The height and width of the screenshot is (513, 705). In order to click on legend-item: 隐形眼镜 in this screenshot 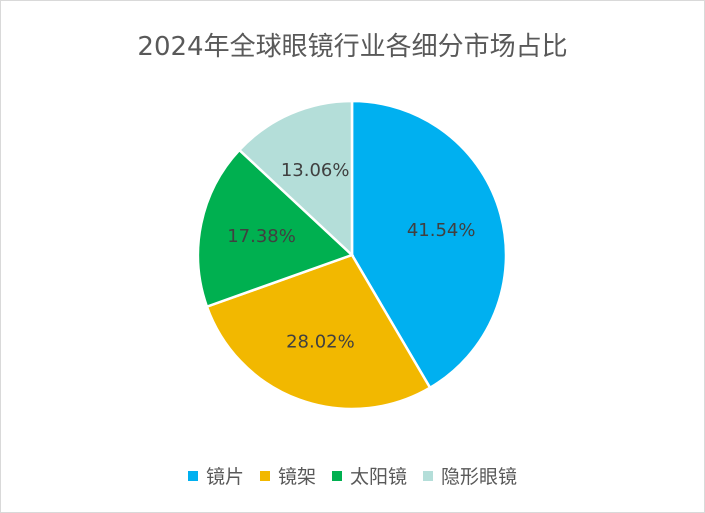, I will do `click(470, 475)`.